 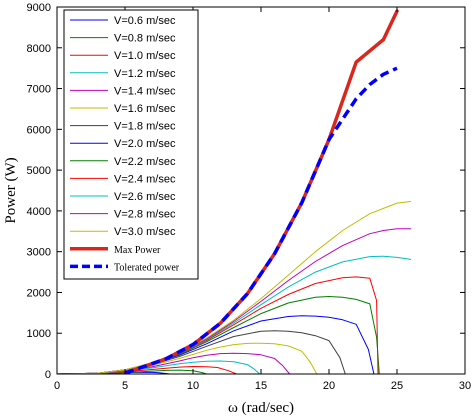 I want to click on x-tick-label: 0, so click(x=57, y=386).